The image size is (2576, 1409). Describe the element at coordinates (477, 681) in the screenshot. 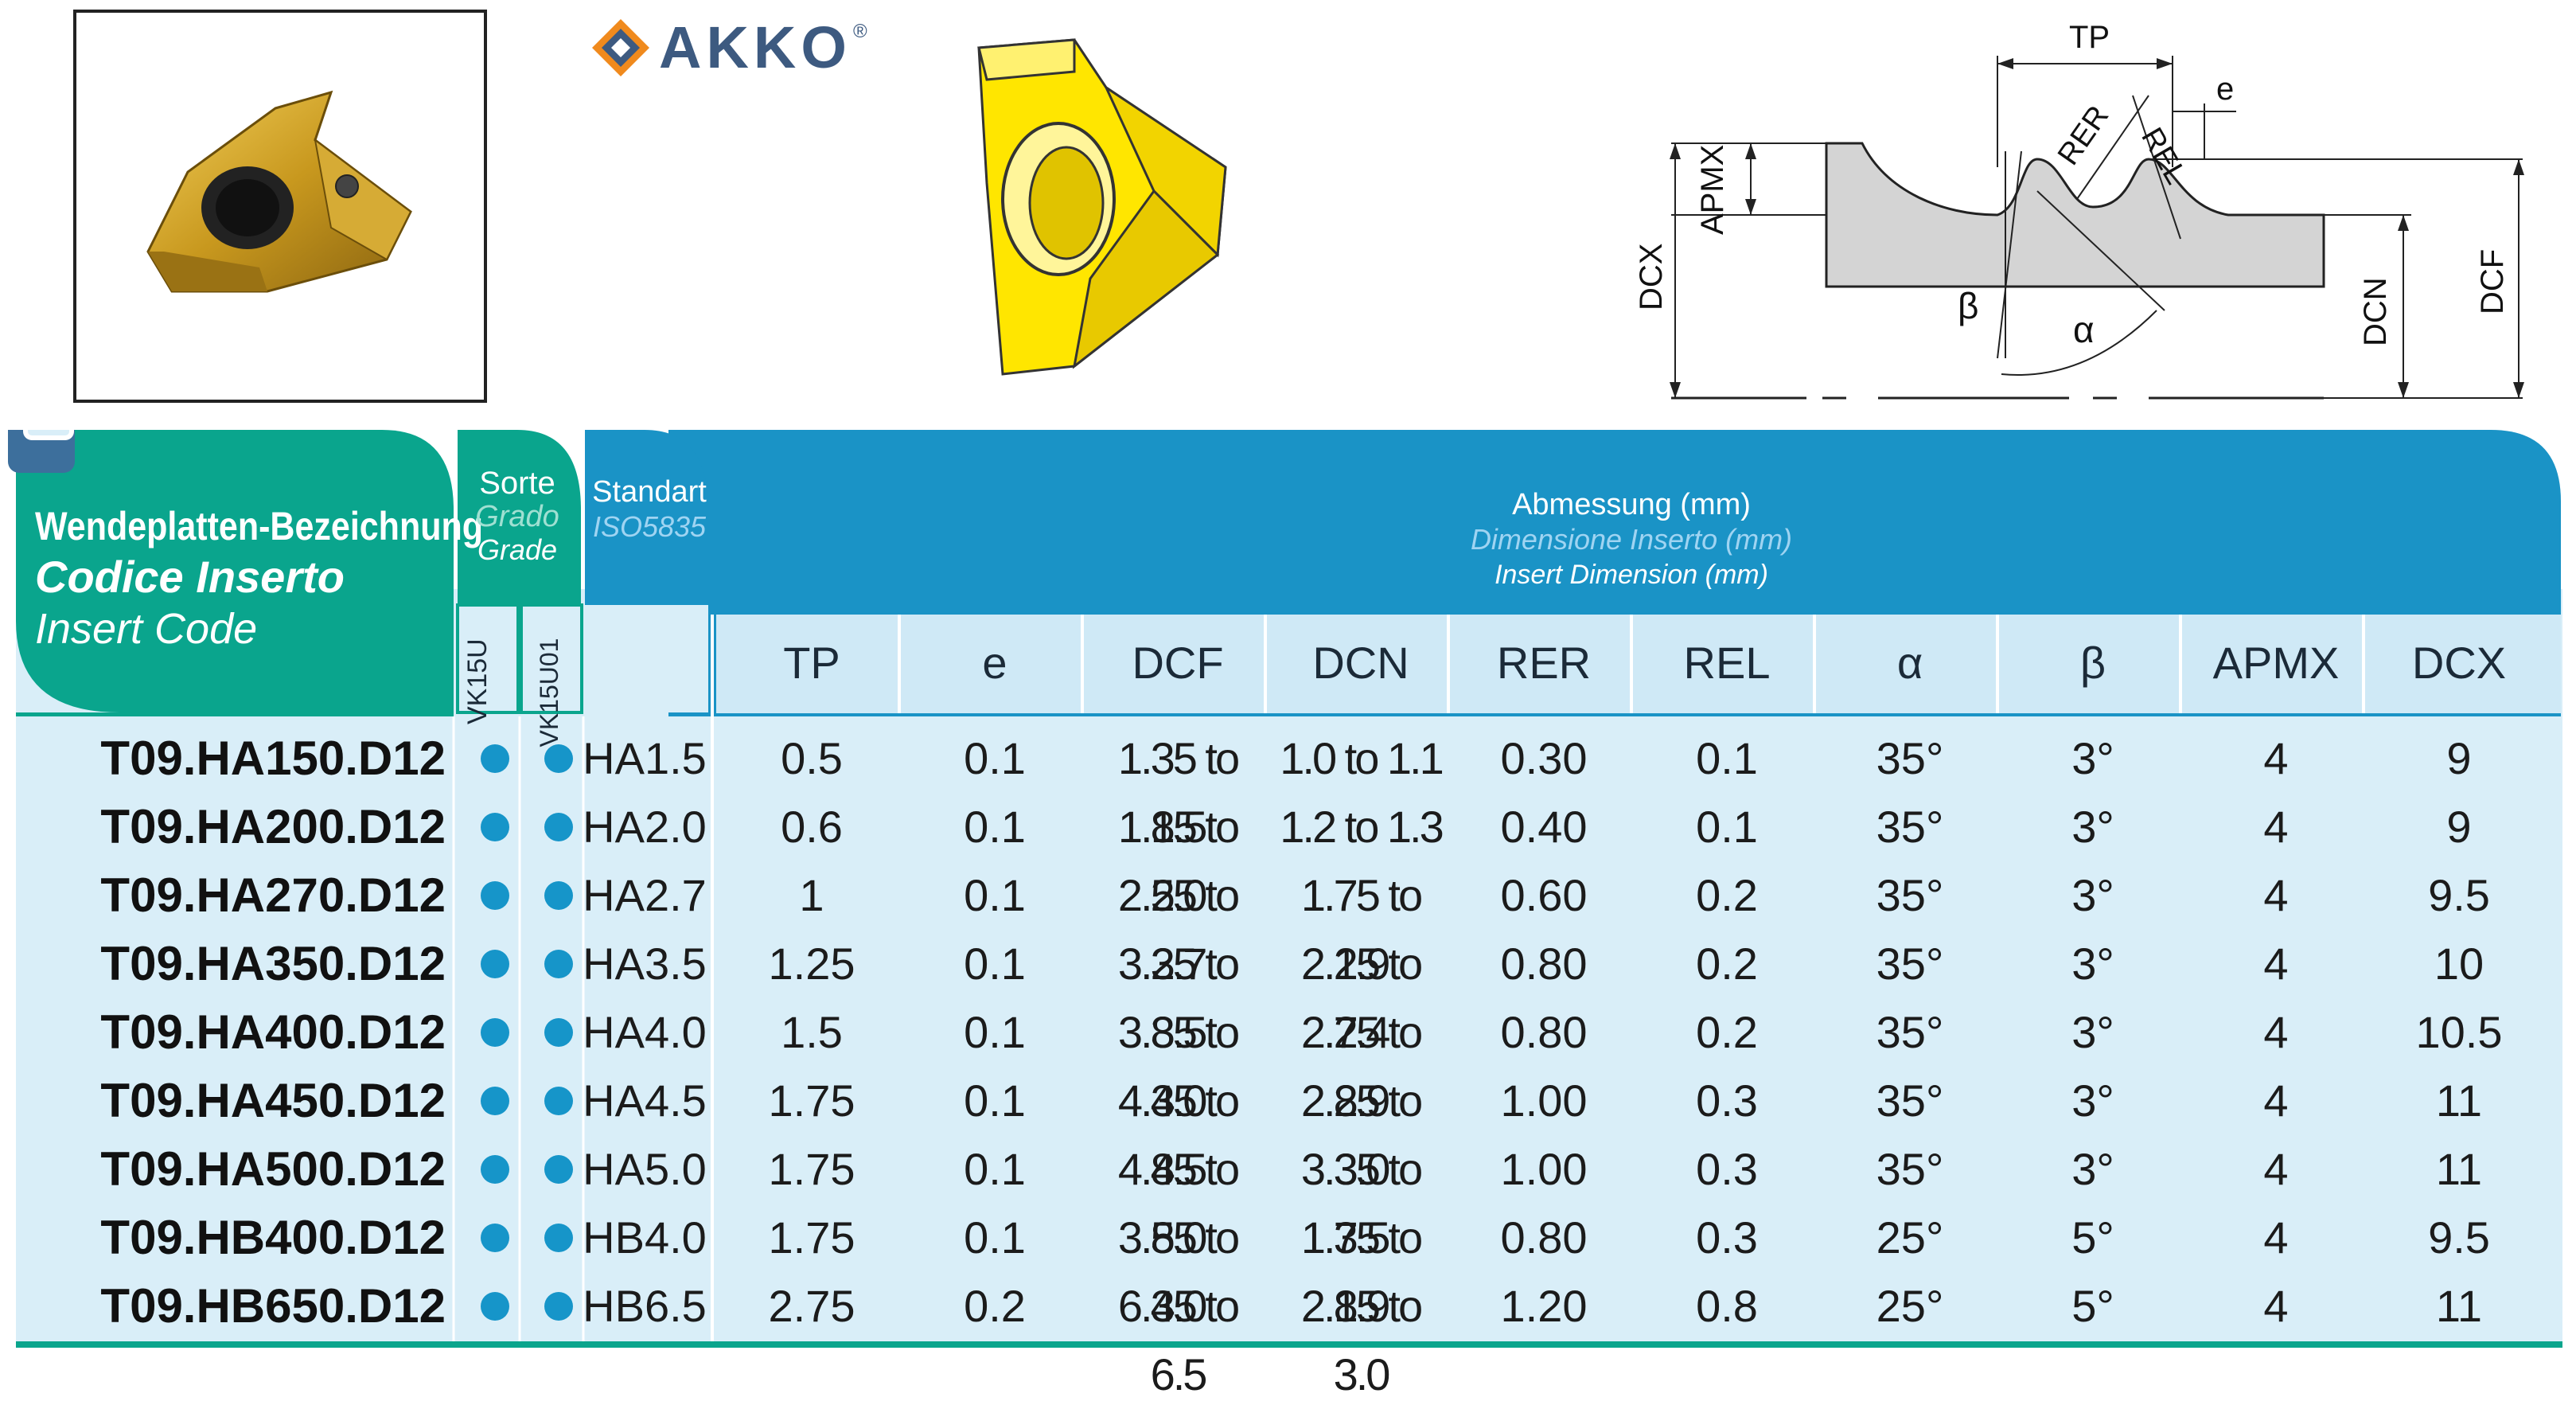

I see `grade-vk15u: VK15U` at that location.